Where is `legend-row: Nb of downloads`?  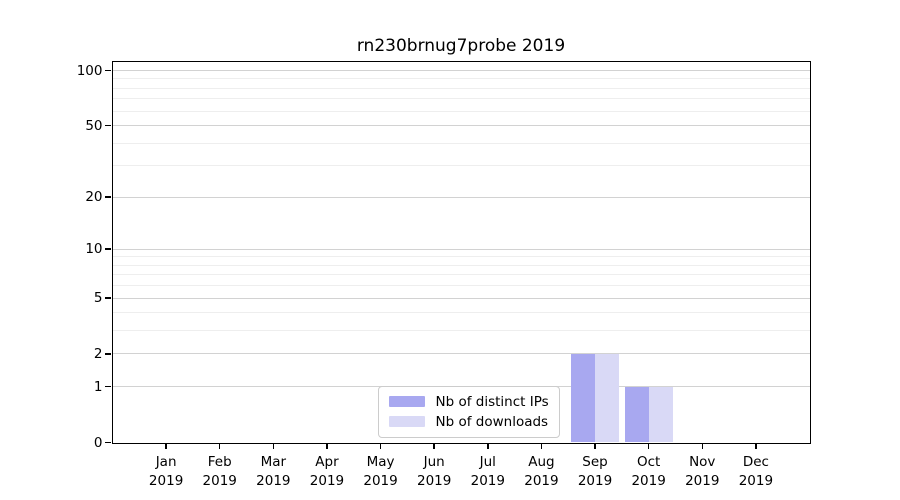
legend-row: Nb of downloads is located at coordinates (468, 421).